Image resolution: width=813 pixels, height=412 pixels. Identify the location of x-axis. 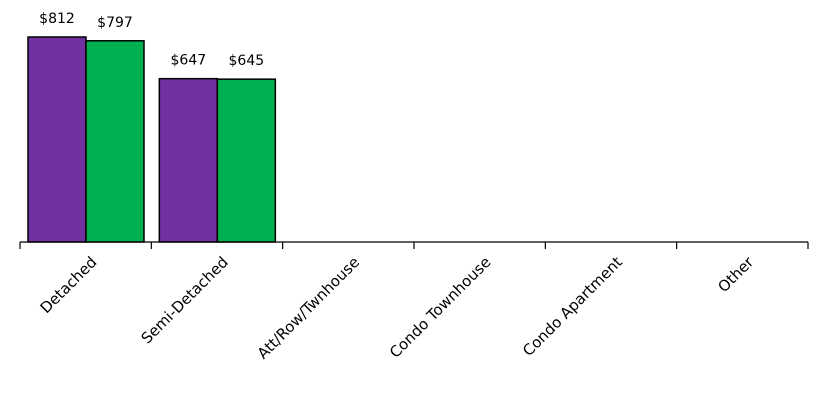
(414, 245).